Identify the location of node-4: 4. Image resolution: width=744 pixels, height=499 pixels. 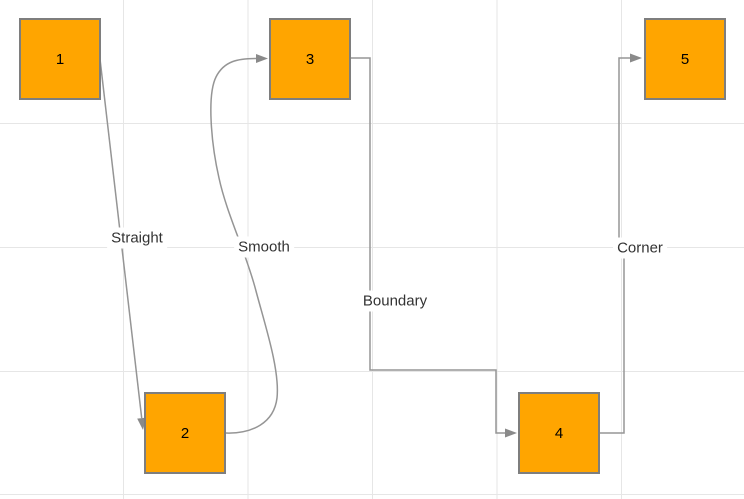
(559, 433).